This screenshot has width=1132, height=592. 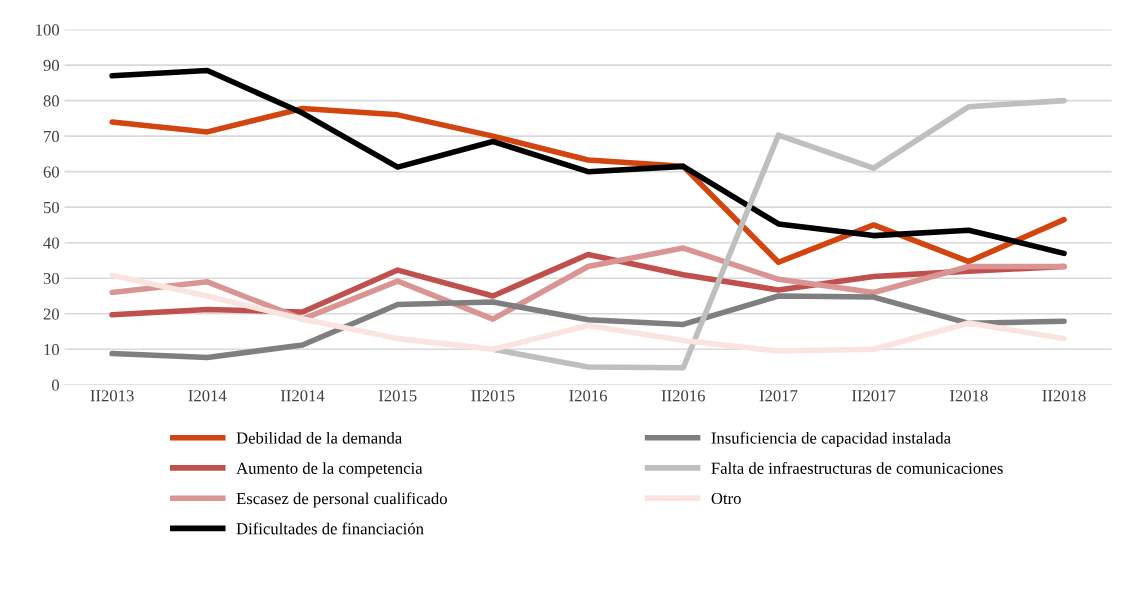 I want to click on x-tick-label: I2016, so click(x=588, y=396).